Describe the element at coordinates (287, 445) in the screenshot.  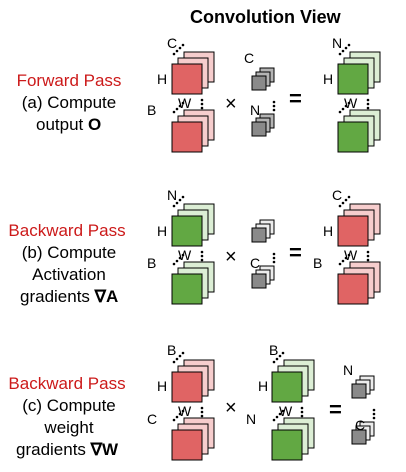
I see `r3-output-grad-lower-front` at that location.